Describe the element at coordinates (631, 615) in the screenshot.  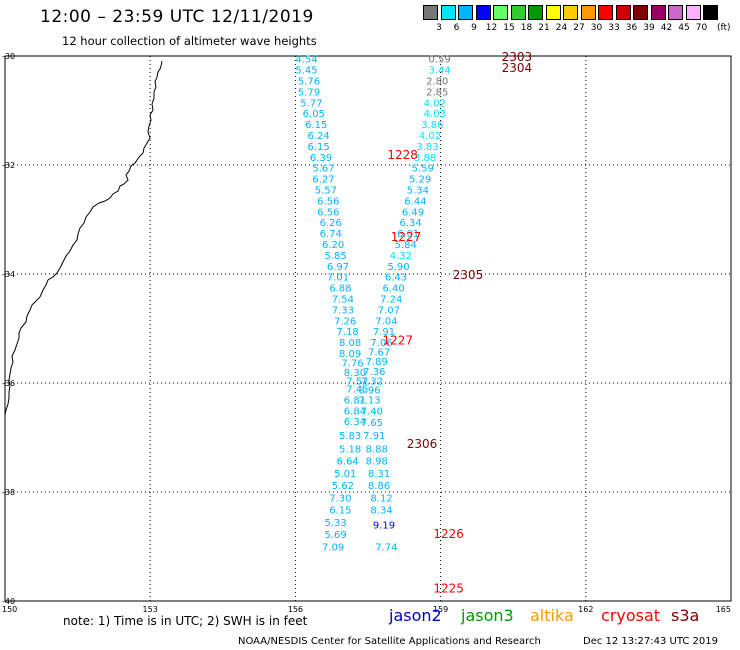
I see `satellite-legend-item: cryosat` at that location.